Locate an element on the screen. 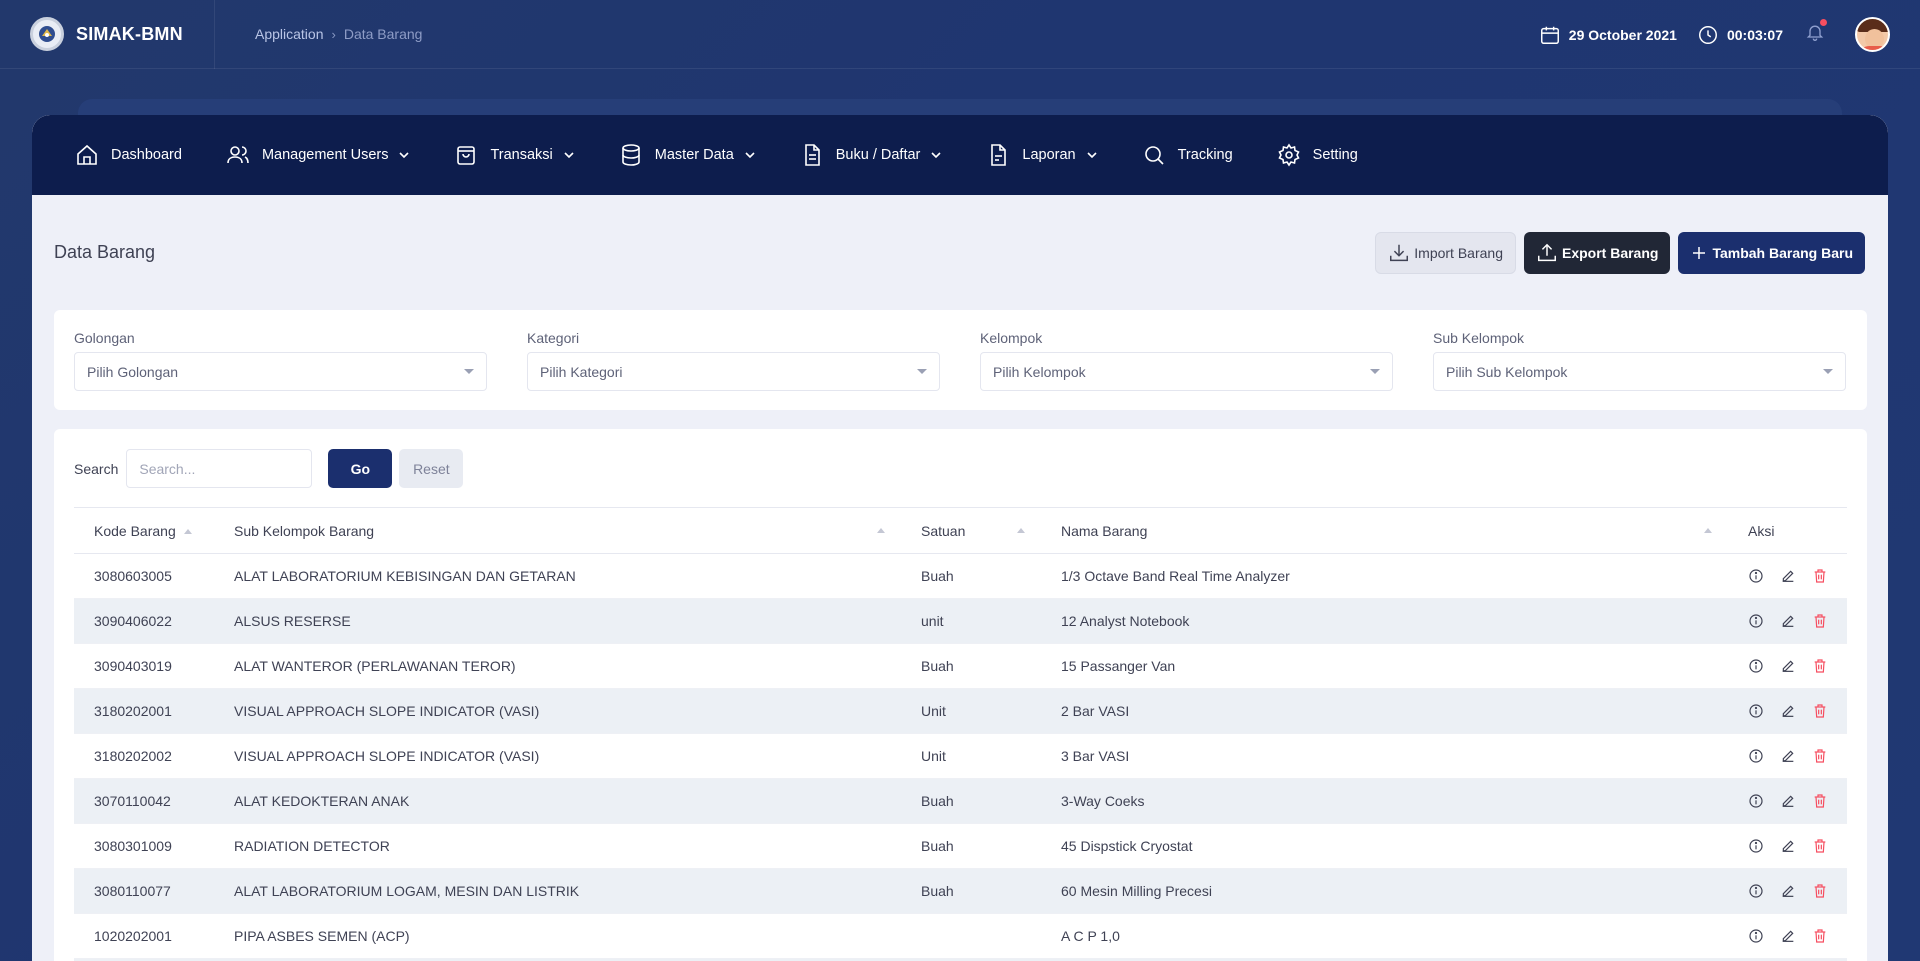 Image resolution: width=1920 pixels, height=961 pixels. sub-kelompok-select: Pilih Sub Kelompok is located at coordinates (1639, 371).